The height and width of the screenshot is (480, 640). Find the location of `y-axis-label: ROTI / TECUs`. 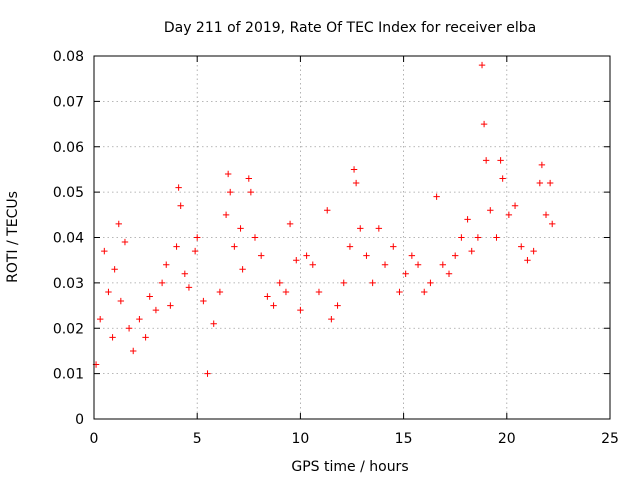

y-axis-label: ROTI / TECUs is located at coordinates (13, 237).